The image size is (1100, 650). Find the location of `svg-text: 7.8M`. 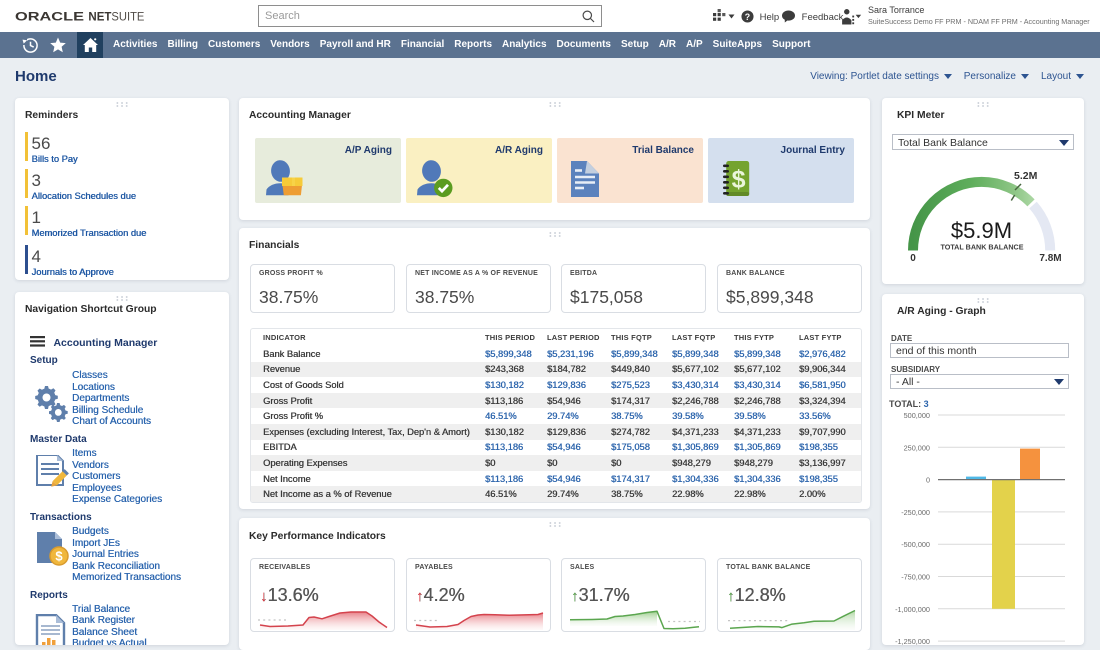

svg-text: 7.8M is located at coordinates (1050, 258).